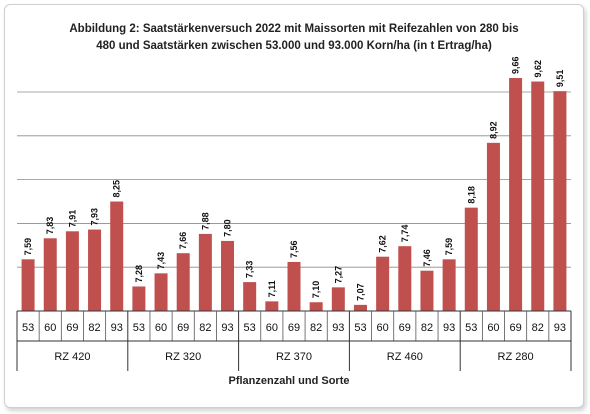  Describe the element at coordinates (272, 288) in the screenshot. I see `data-label: 7,11` at that location.